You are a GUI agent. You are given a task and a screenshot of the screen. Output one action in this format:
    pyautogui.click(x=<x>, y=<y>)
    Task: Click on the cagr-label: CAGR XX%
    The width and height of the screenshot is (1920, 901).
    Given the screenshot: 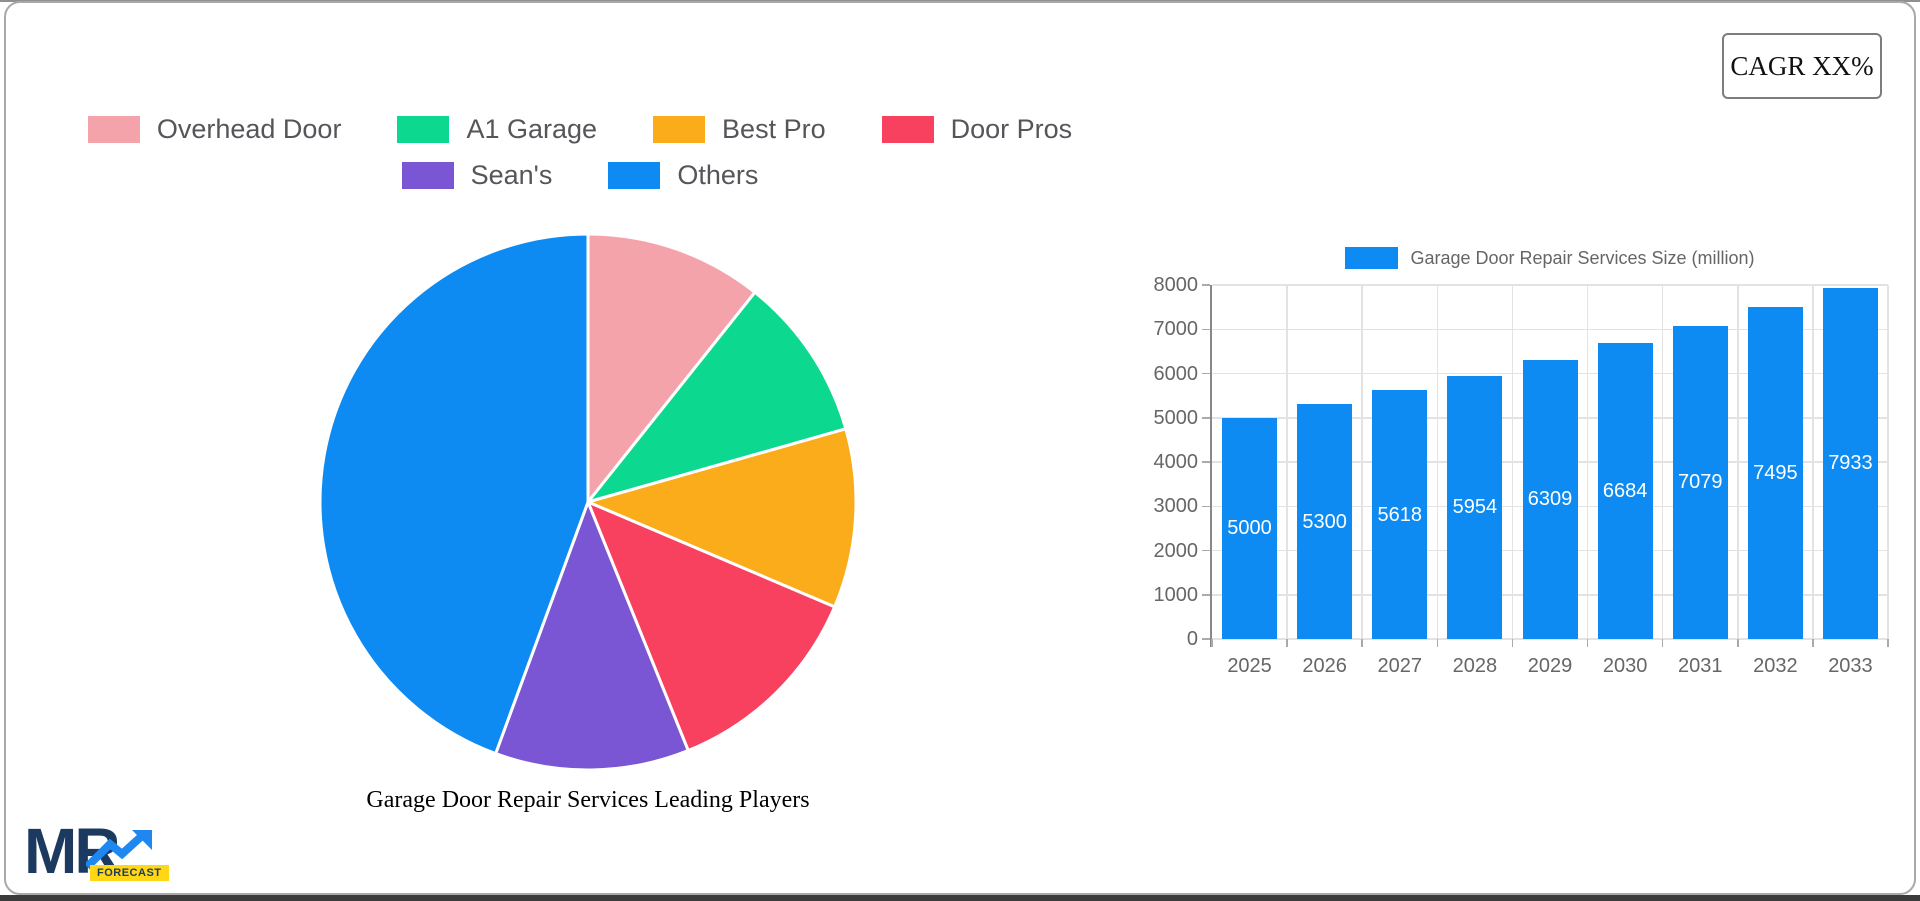 What is the action you would take?
    pyautogui.click(x=1802, y=65)
    